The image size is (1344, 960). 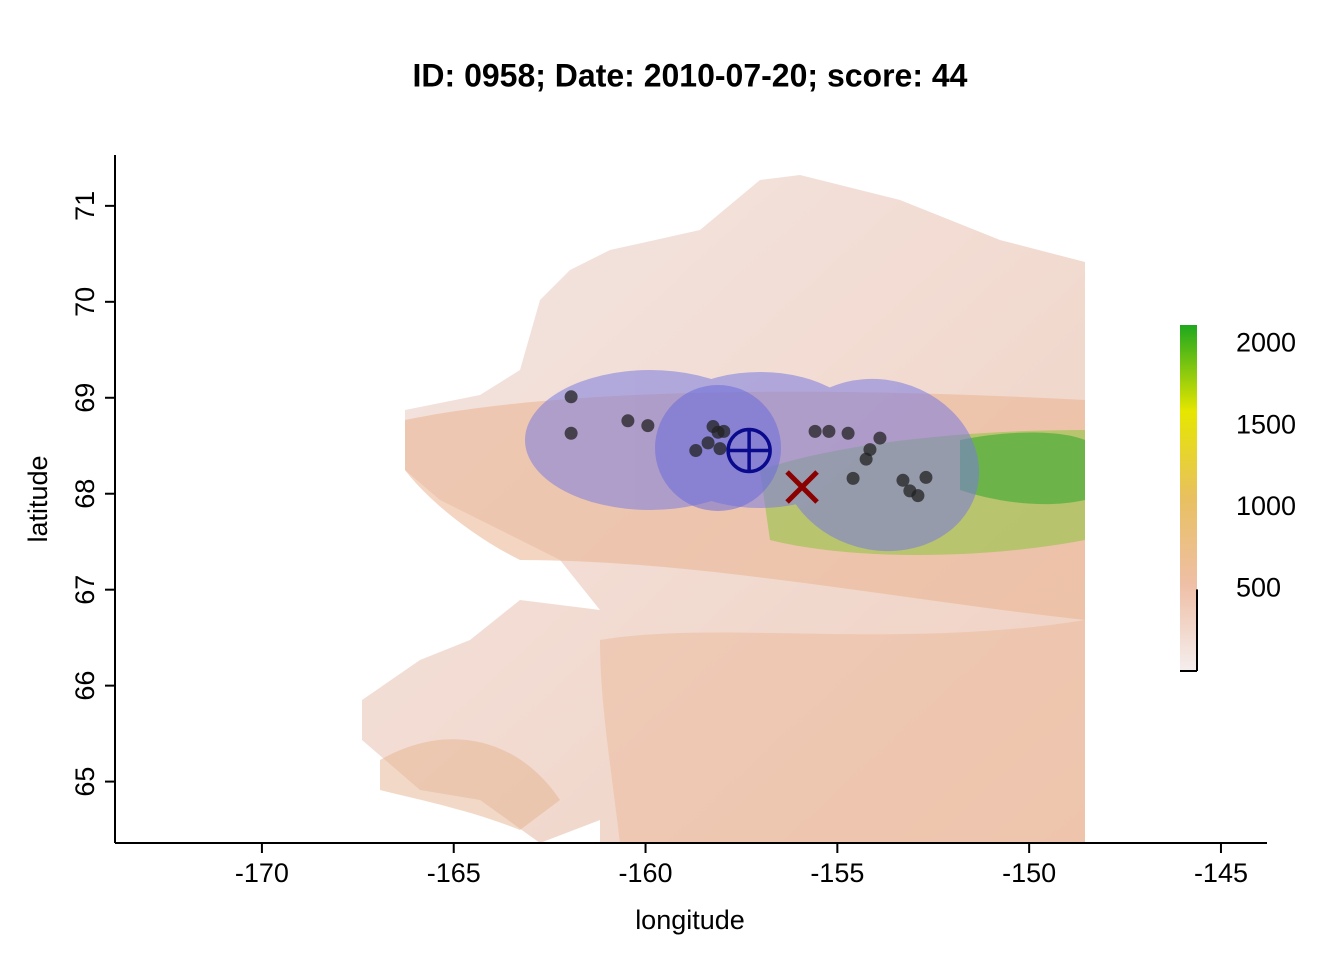 I want to click on center-marker, so click(x=749, y=450).